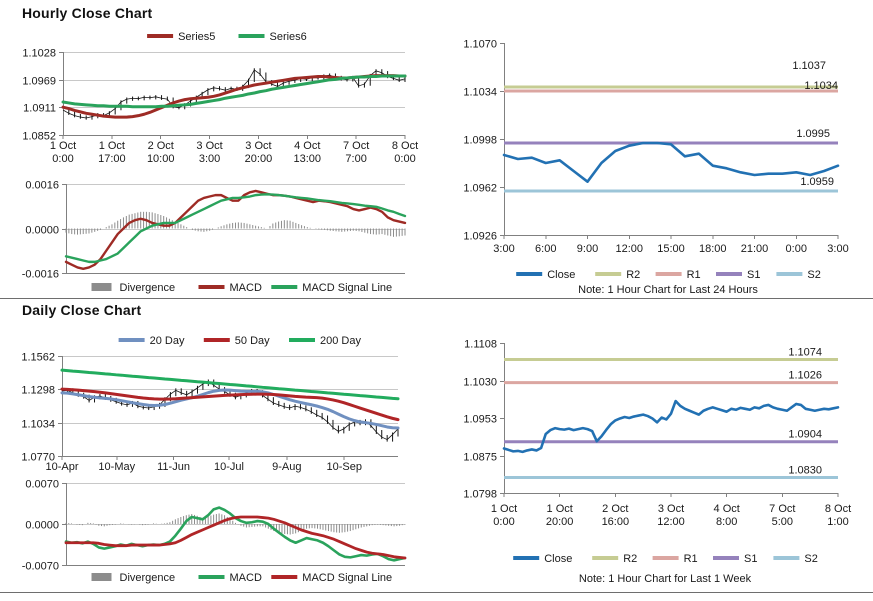  I want to click on svg-text: 10-Jul, so click(229, 467).